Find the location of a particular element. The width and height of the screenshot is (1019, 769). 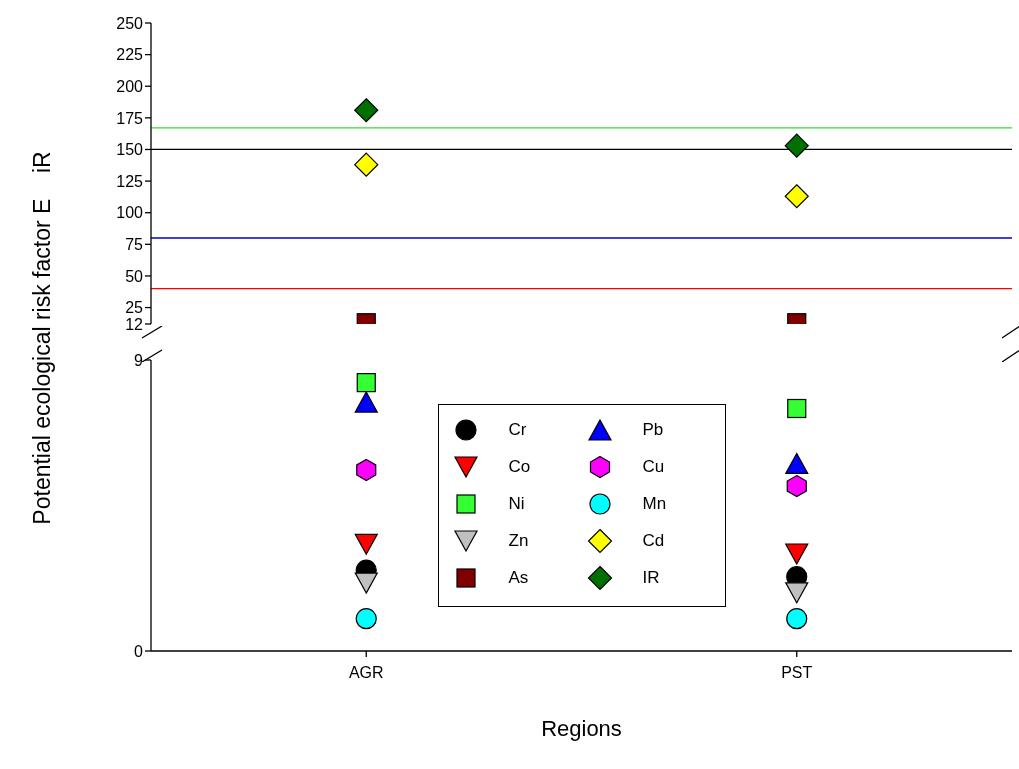

legend-label: IR is located at coordinates (651, 577).